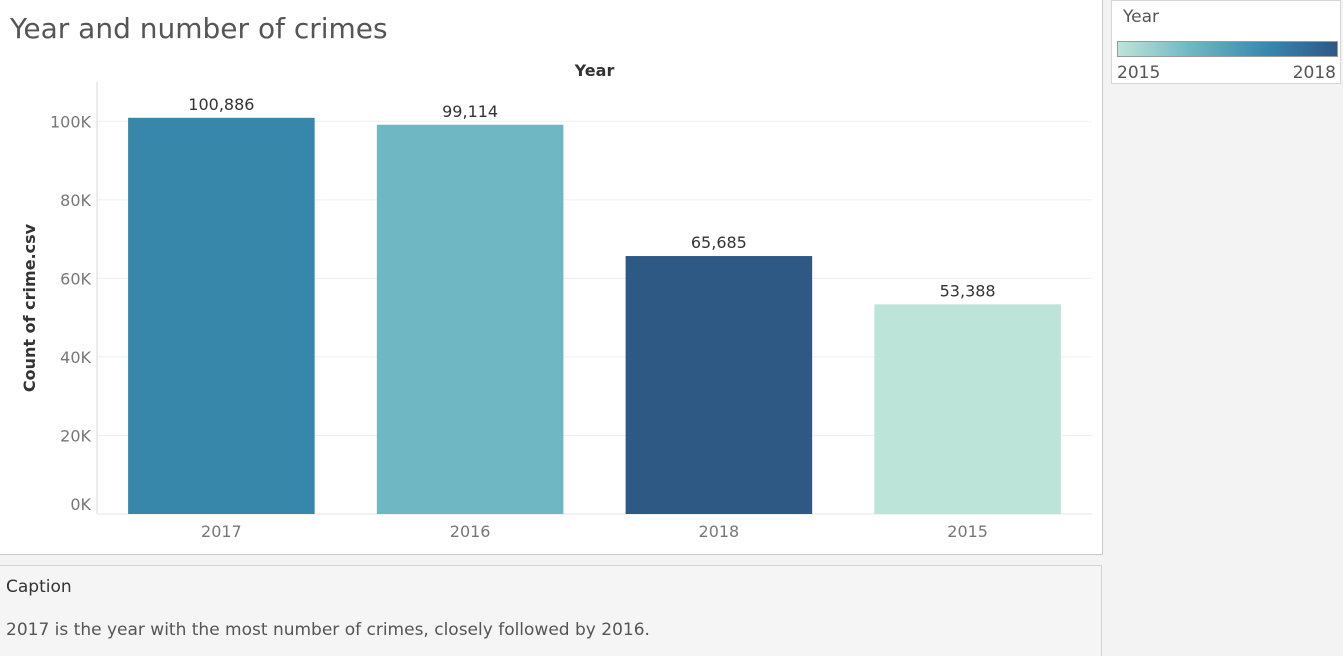 The width and height of the screenshot is (1343, 656). Describe the element at coordinates (71, 121) in the screenshot. I see `y-tick-label: 100K` at that location.